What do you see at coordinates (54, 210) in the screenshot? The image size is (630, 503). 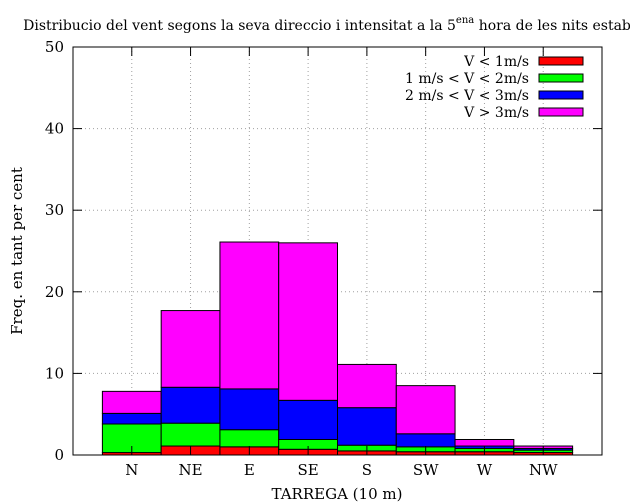 I see `y-tick-label: 30` at bounding box center [54, 210].